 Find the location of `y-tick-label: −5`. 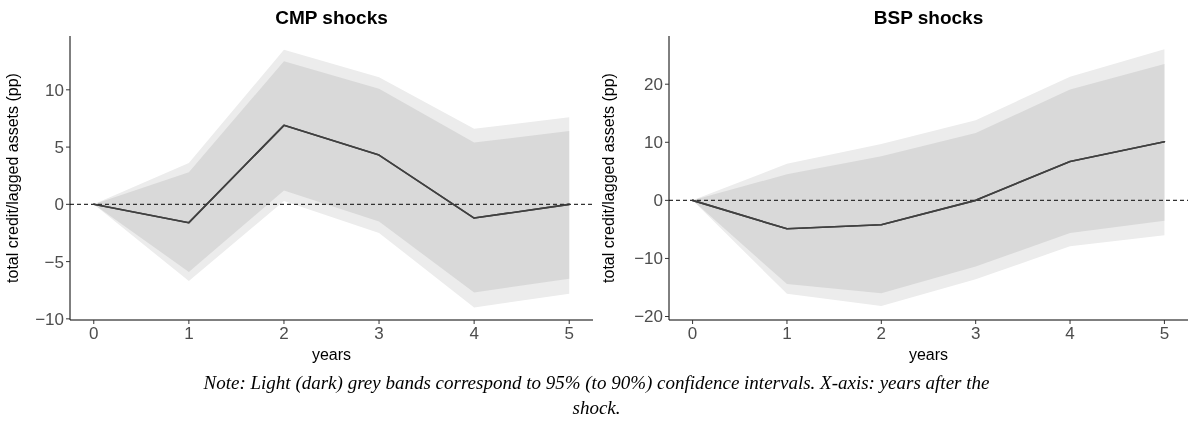

y-tick-label: −5 is located at coordinates (54, 262).